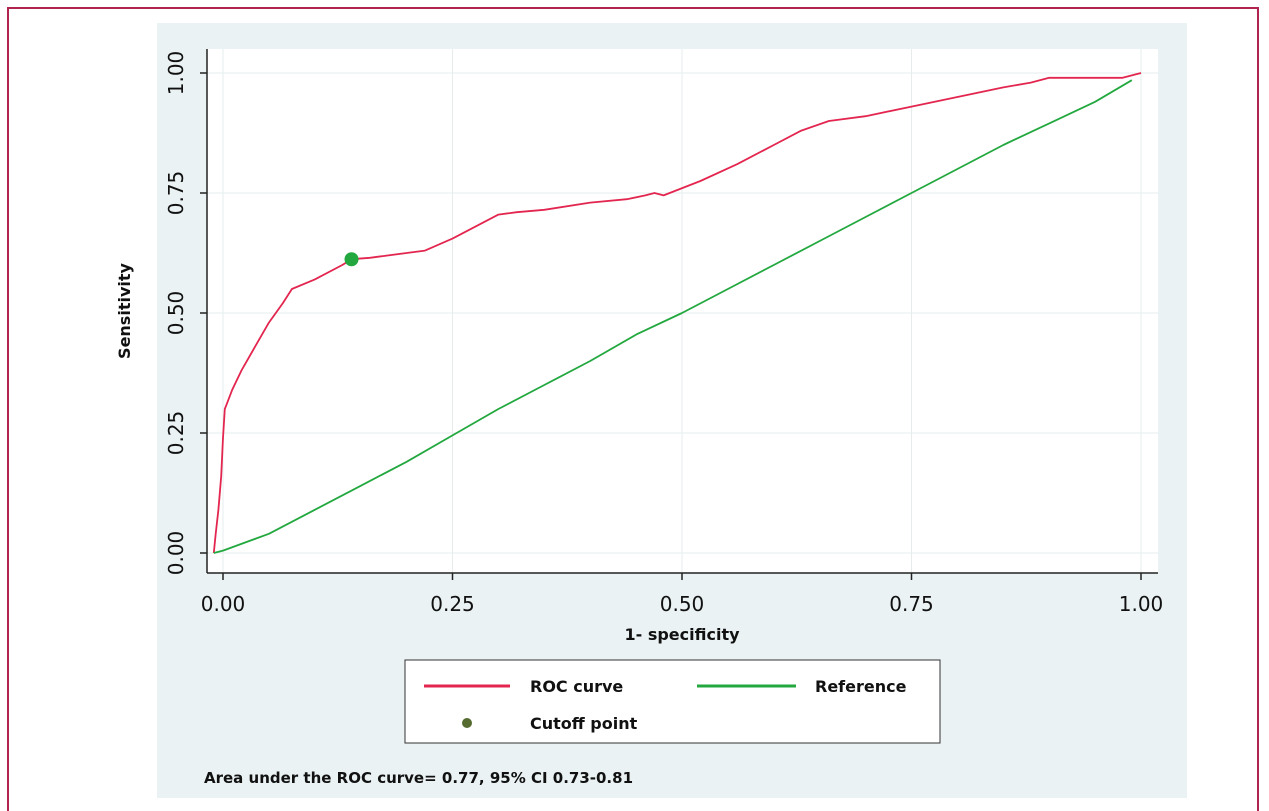  What do you see at coordinates (576, 686) in the screenshot?
I see `legend-roc-label: ROC curve` at bounding box center [576, 686].